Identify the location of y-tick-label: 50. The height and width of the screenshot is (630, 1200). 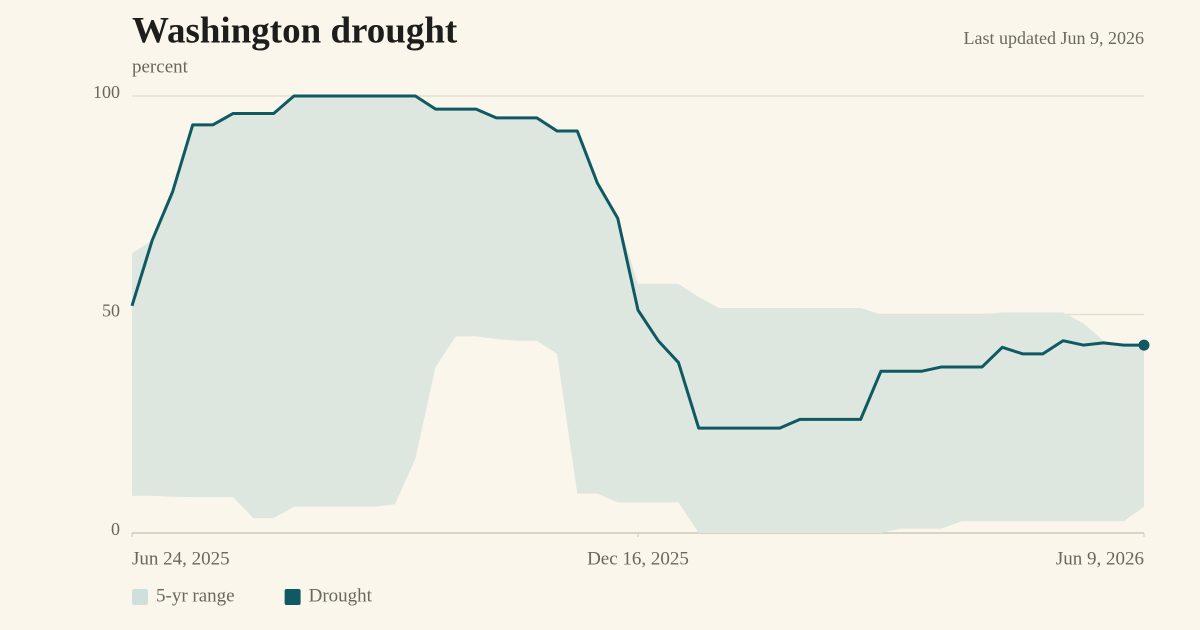
(111, 311).